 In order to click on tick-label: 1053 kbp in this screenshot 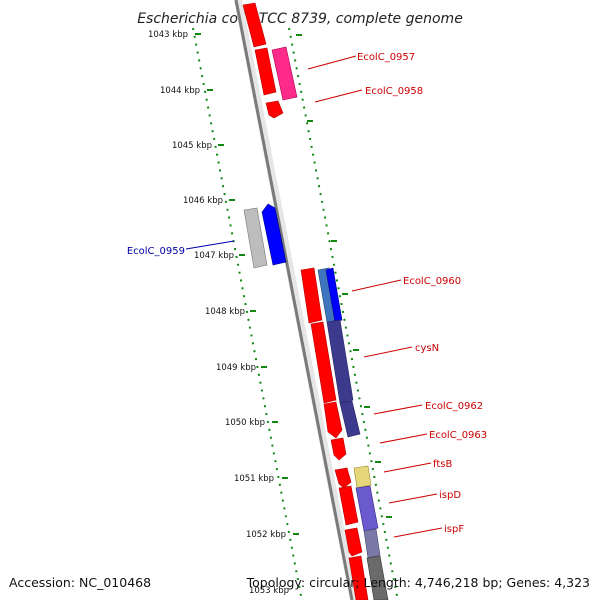, I will do `click(269, 591)`.